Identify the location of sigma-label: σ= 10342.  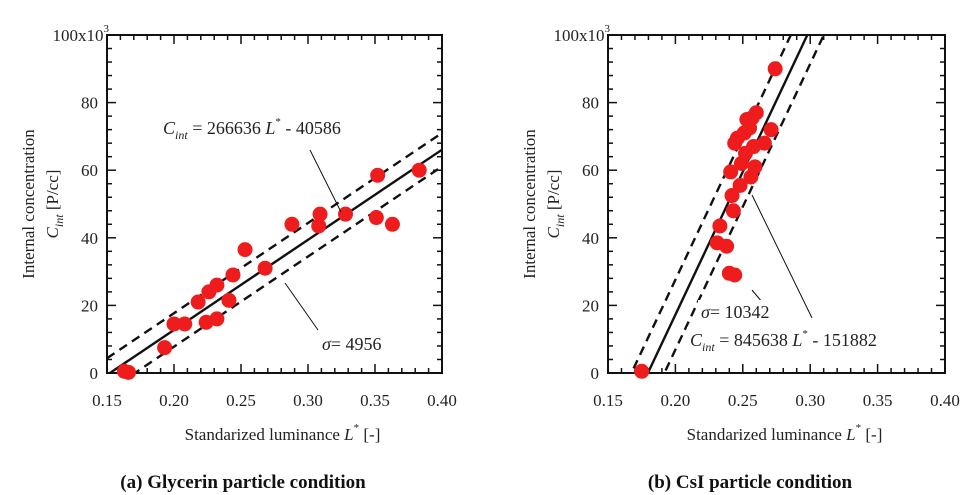
(735, 312).